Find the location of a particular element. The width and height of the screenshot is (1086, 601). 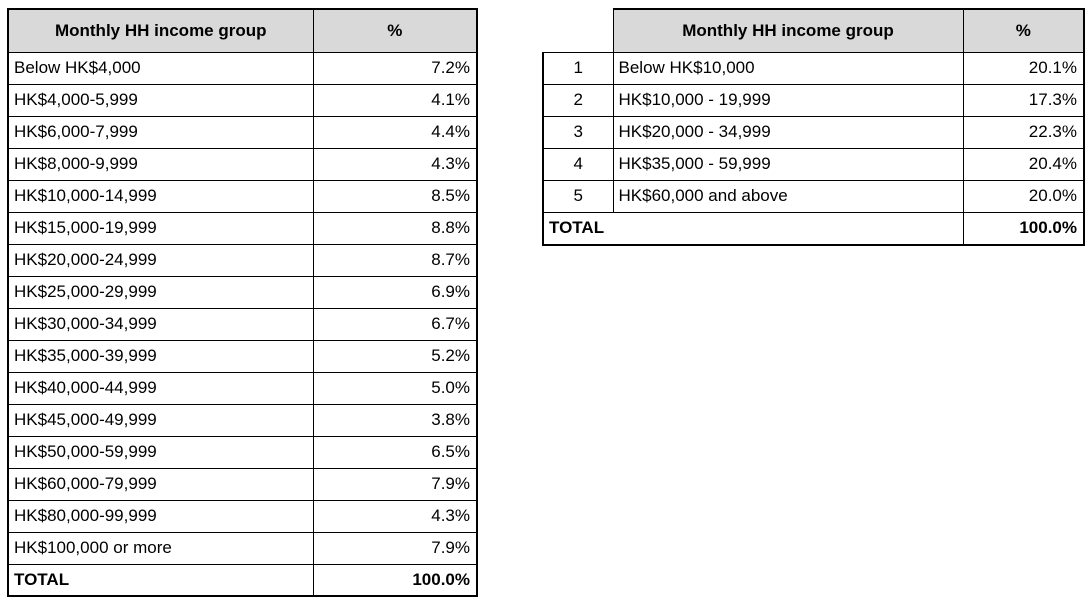

table-row: HK$15,000-19,999 8.8% is located at coordinates (242, 228).